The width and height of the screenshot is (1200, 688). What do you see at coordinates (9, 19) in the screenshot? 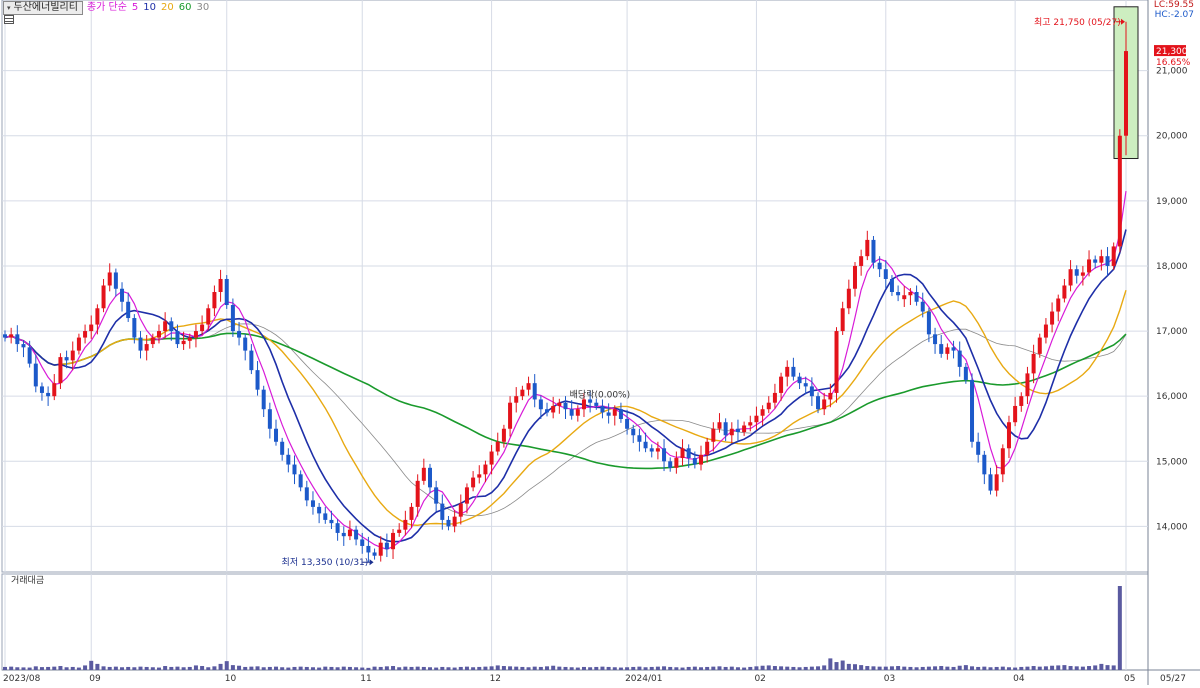
I see `chart-menu-icon` at bounding box center [9, 19].